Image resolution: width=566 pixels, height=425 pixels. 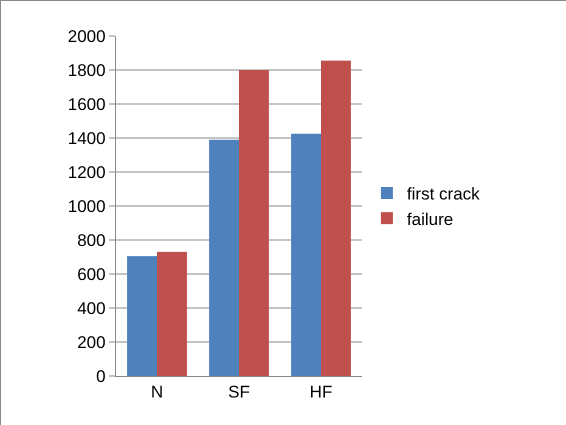 I want to click on y-tick-label: 400, so click(x=91, y=308).